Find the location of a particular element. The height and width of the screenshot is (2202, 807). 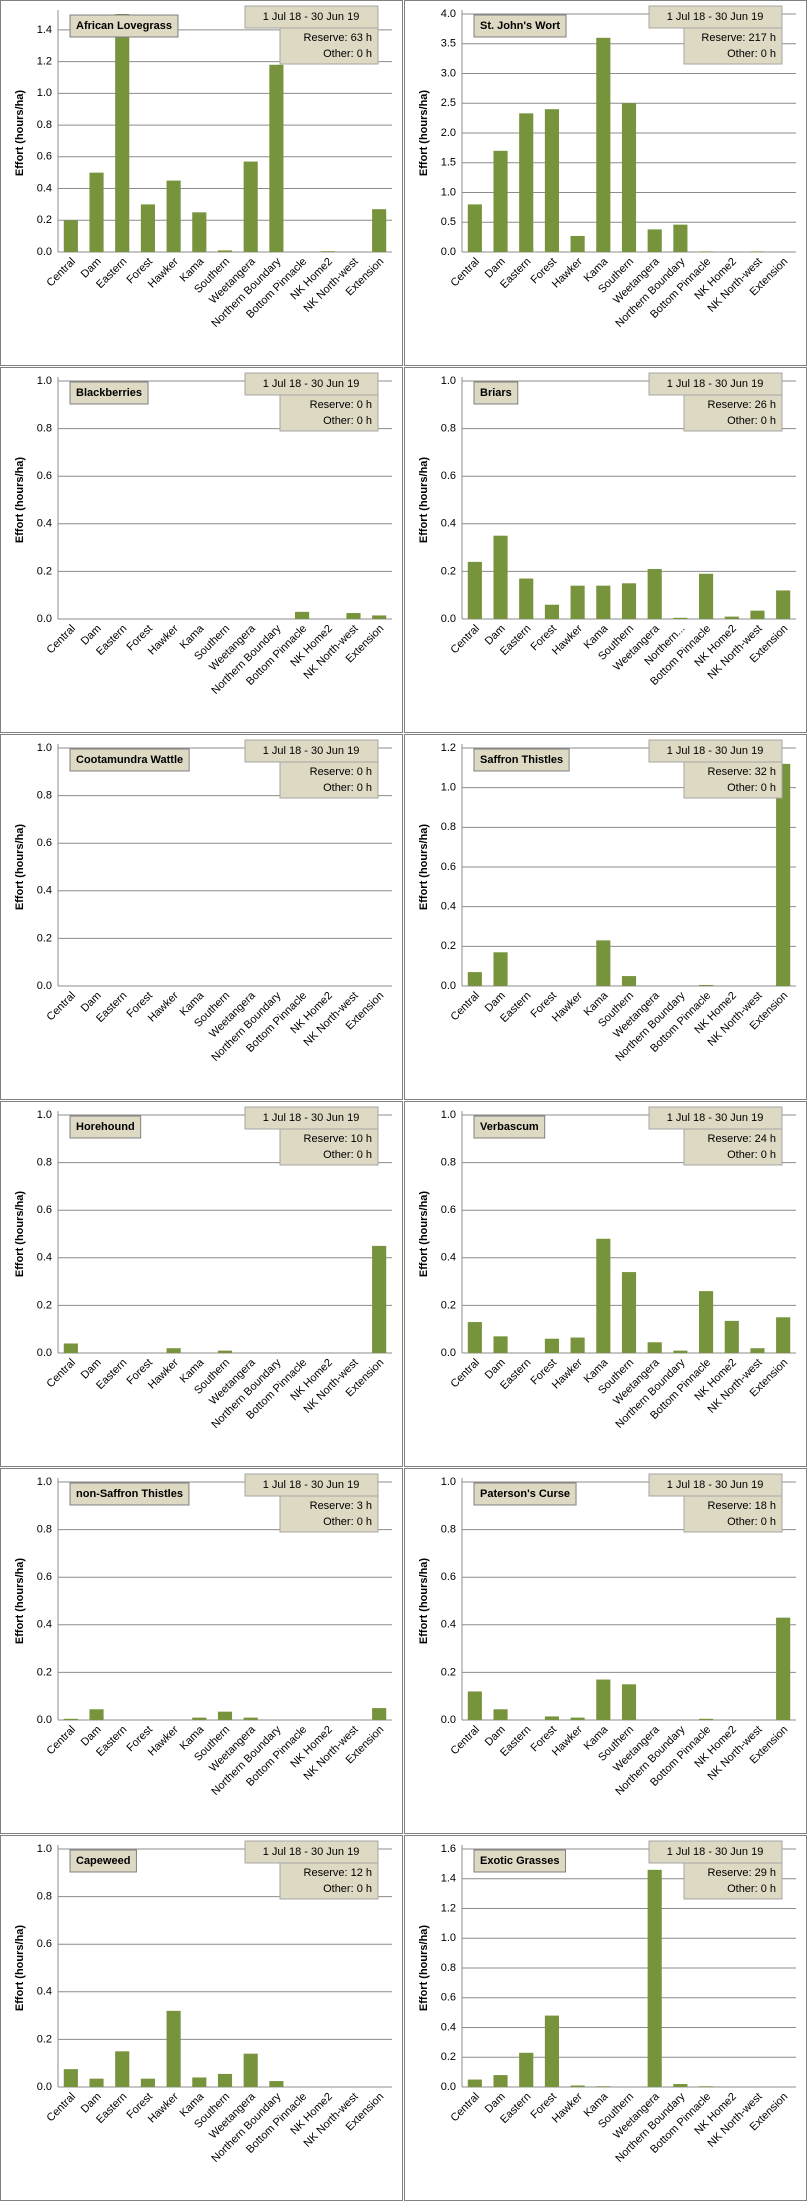

note: Reserve: 12 h is located at coordinates (338, 1873).